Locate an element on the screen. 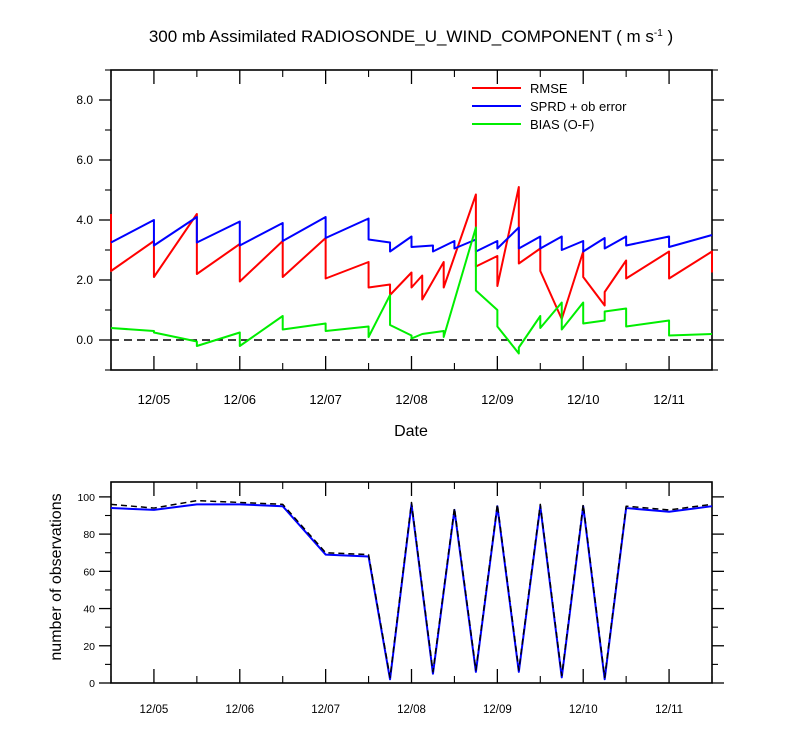 The width and height of the screenshot is (800, 755). bottom-y-tick-label: 80 is located at coordinates (89, 535).